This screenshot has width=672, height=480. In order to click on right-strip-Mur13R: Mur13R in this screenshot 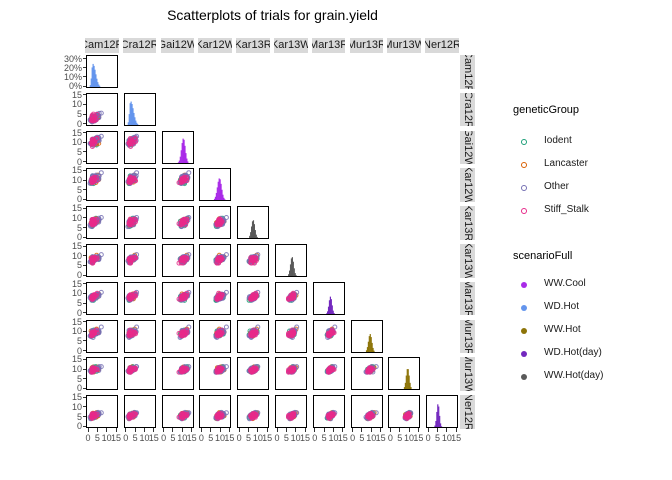, I will do `click(467, 336)`.